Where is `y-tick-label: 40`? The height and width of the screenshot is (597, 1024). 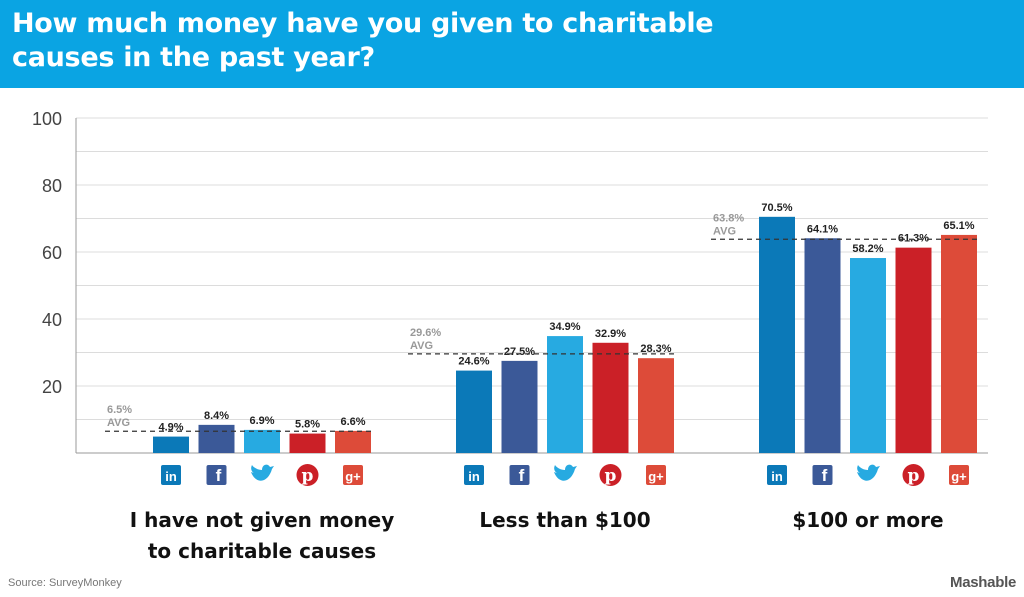 y-tick-label: 40 is located at coordinates (52, 320).